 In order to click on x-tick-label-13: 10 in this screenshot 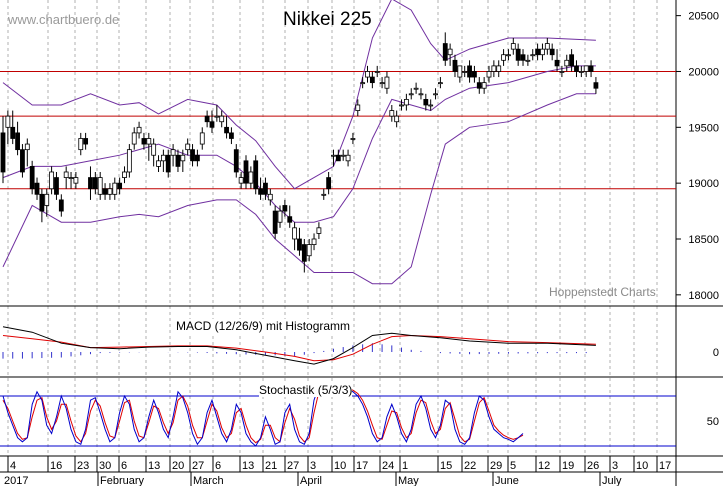, I will do `click(340, 466)`.